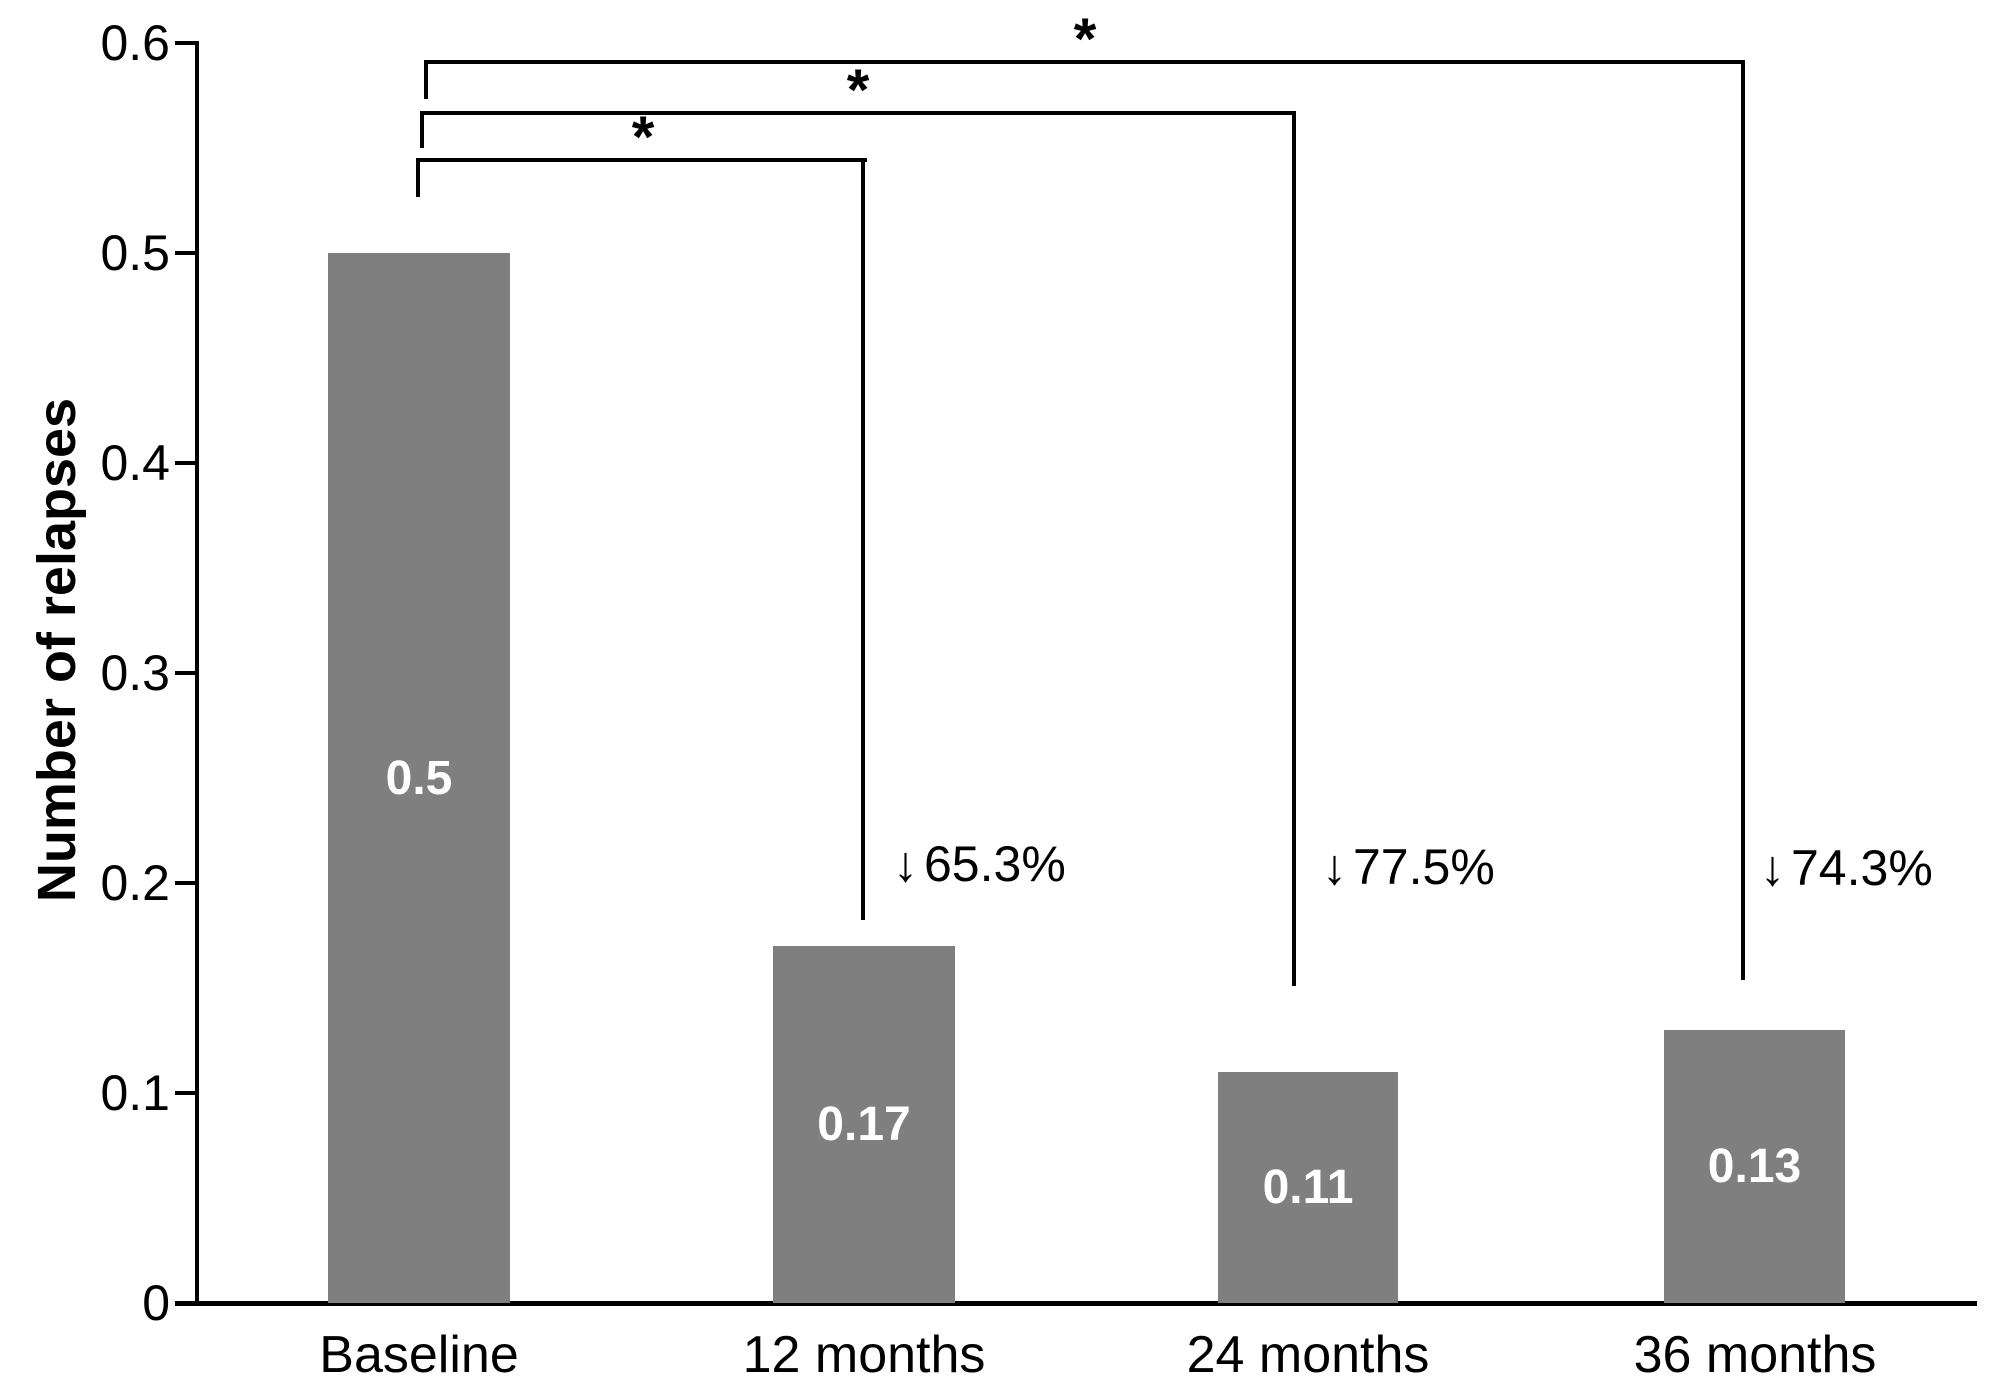 This screenshot has width=1993, height=1396. I want to click on bar-value-12-months: 0.17, so click(864, 1124).